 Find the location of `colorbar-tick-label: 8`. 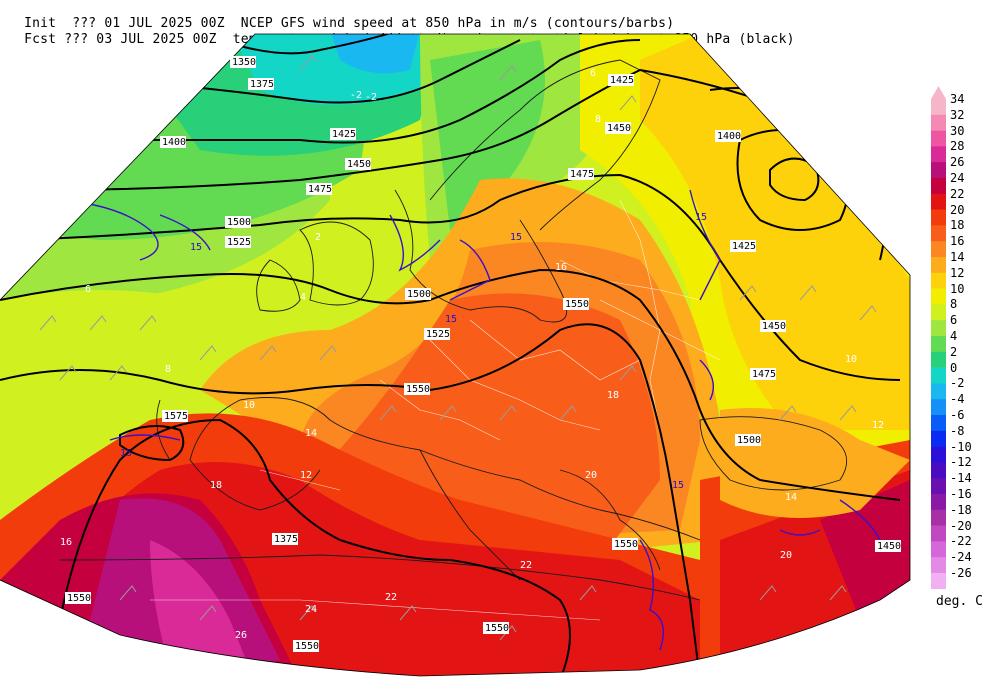

colorbar-tick-label: 8 is located at coordinates (954, 304).